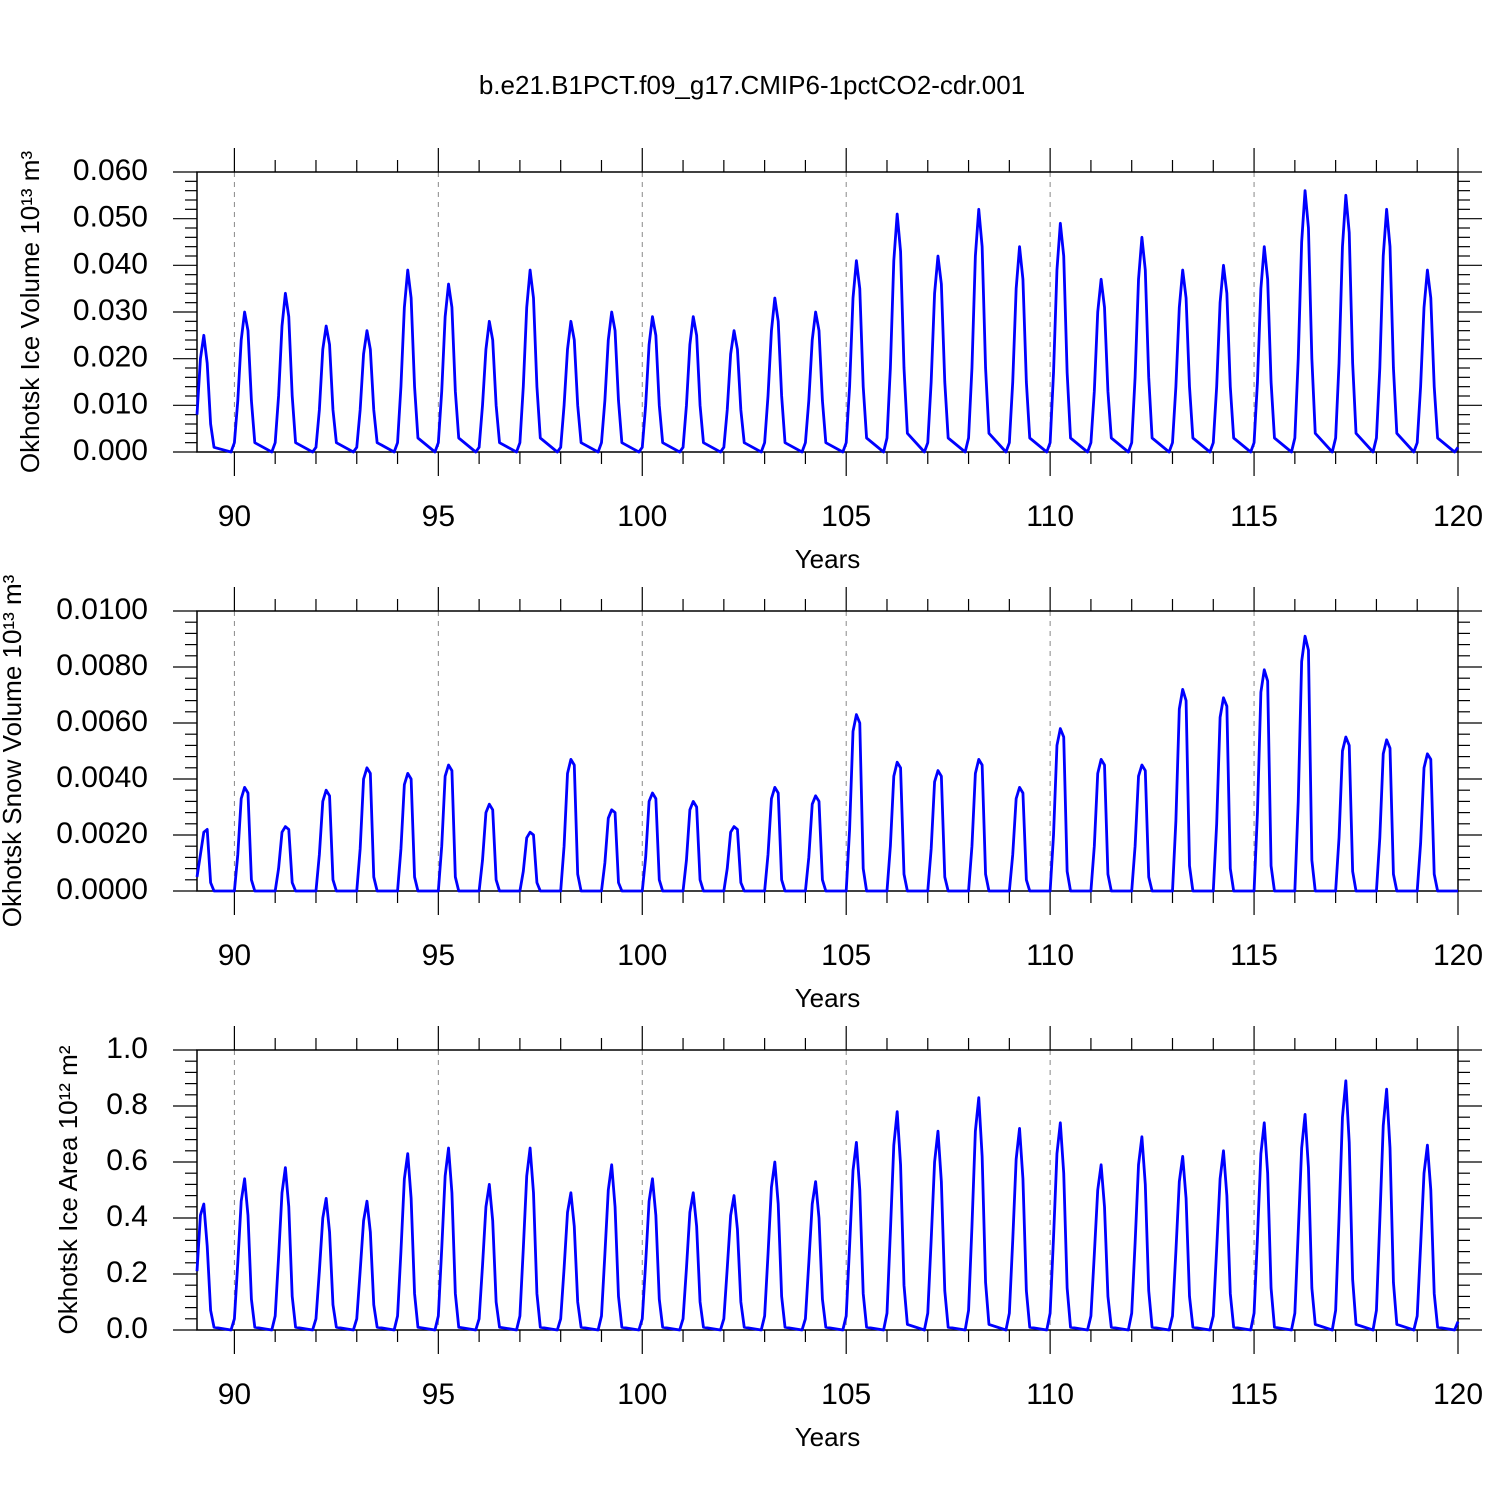 Image resolution: width=1500 pixels, height=1500 pixels. I want to click on y-axis-label: Okhotsk Ice Volume 10¹³ m³, so click(30, 312).